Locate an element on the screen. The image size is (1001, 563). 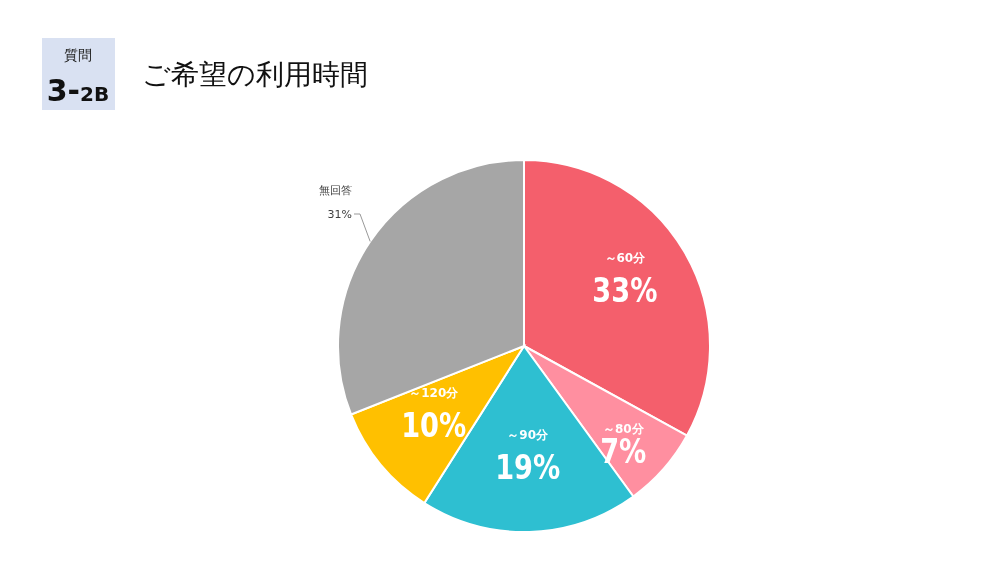
data-label: 33% is located at coordinates (625, 290).